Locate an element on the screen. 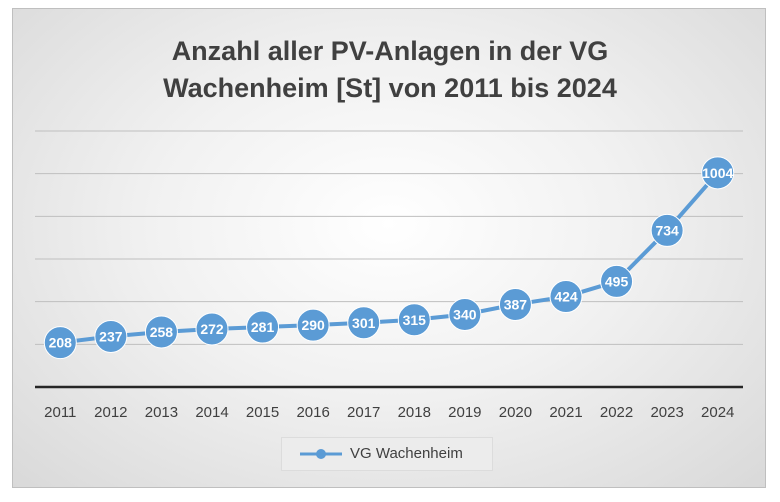 The height and width of the screenshot is (502, 780). x-tick-label: 2019 is located at coordinates (464, 412).